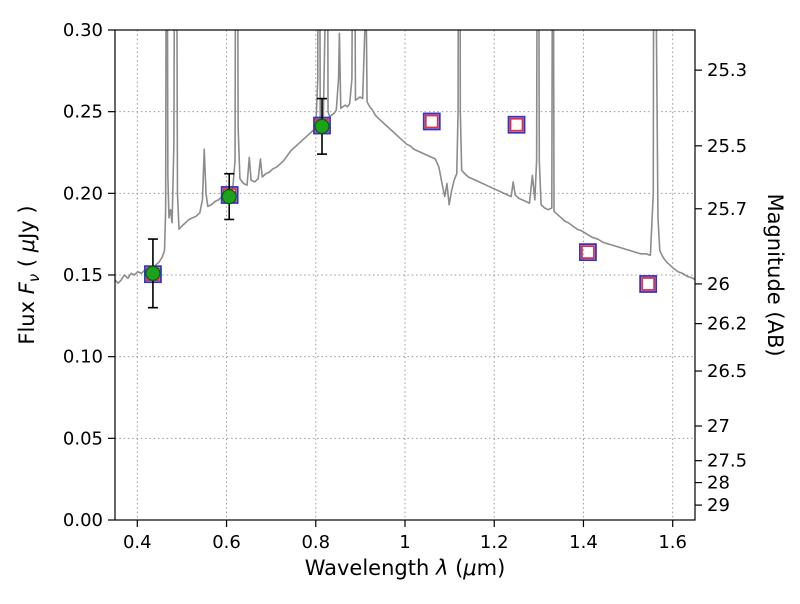 The width and height of the screenshot is (800, 604). Describe the element at coordinates (718, 483) in the screenshot. I see `magnitude-tick-label: 28` at that location.